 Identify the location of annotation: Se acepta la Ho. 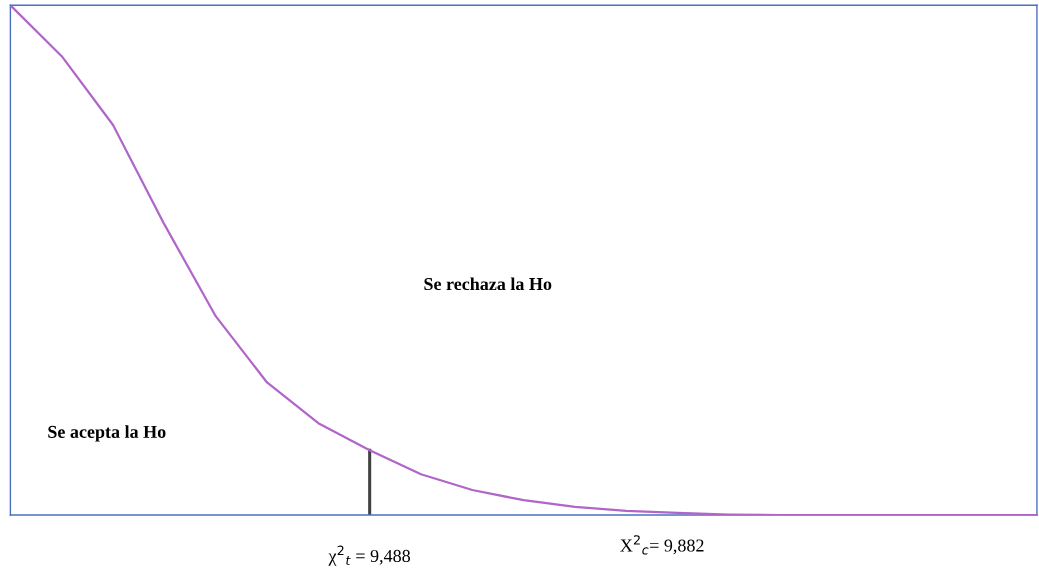
(107, 433).